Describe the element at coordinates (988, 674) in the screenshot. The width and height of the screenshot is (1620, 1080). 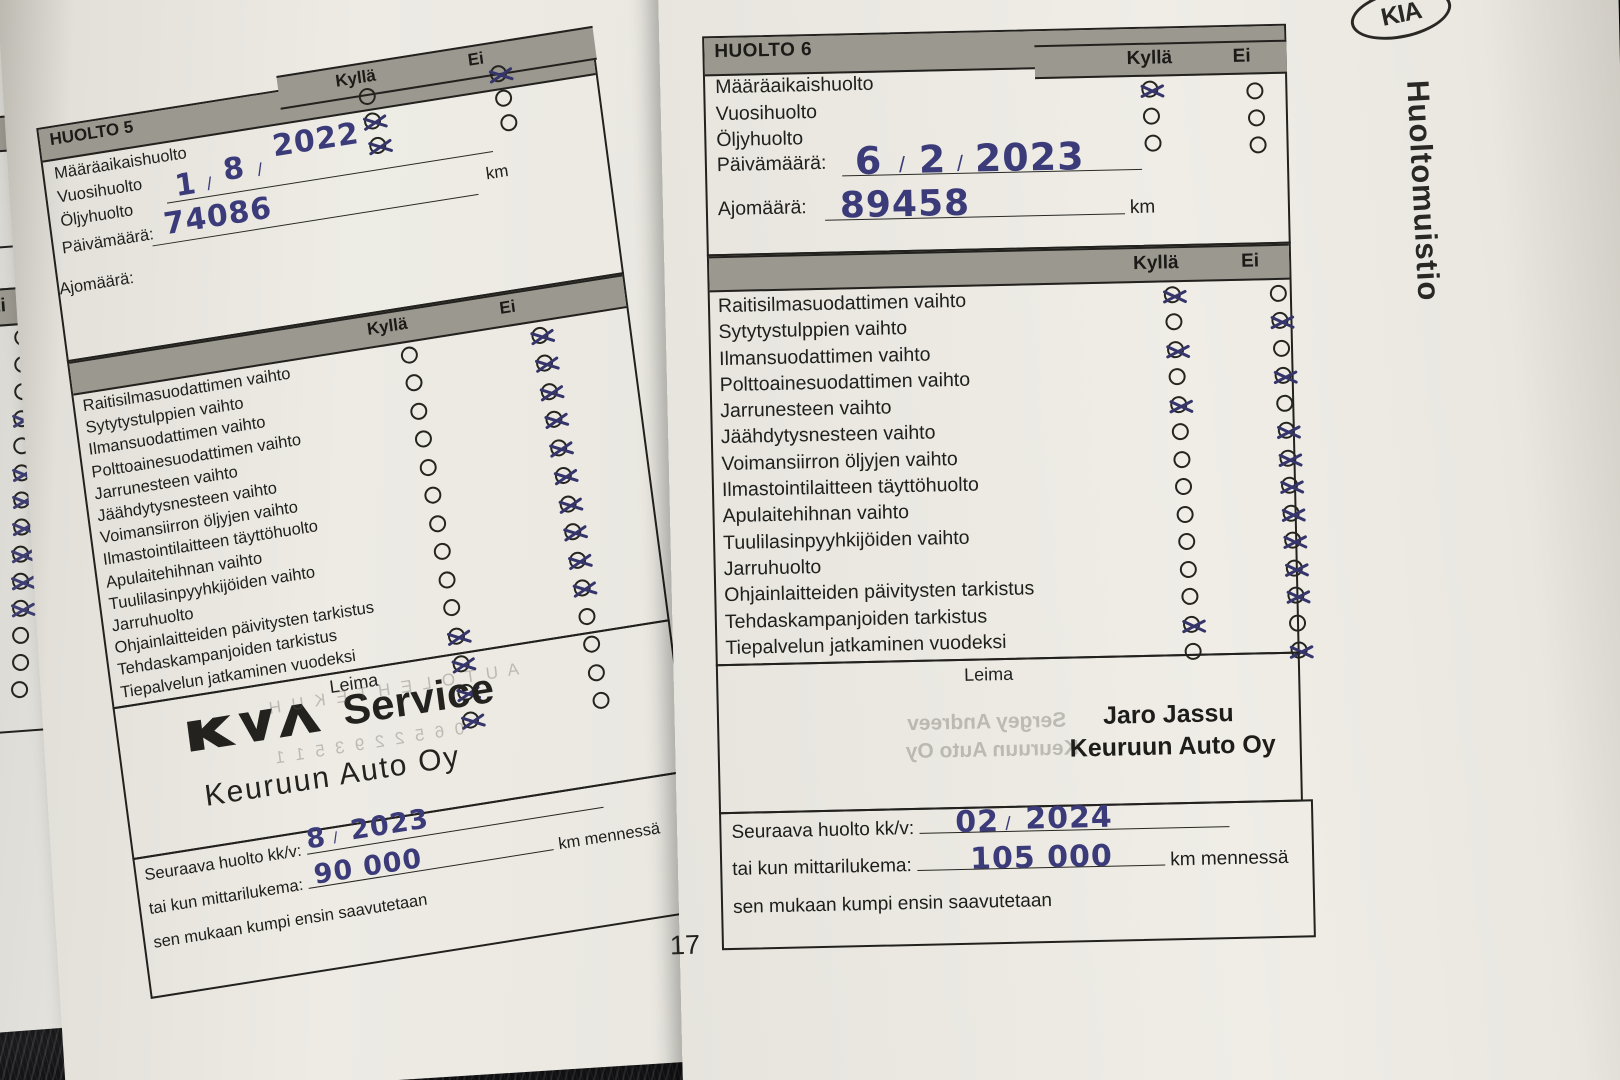
I see `right-leima-label: Leima` at that location.